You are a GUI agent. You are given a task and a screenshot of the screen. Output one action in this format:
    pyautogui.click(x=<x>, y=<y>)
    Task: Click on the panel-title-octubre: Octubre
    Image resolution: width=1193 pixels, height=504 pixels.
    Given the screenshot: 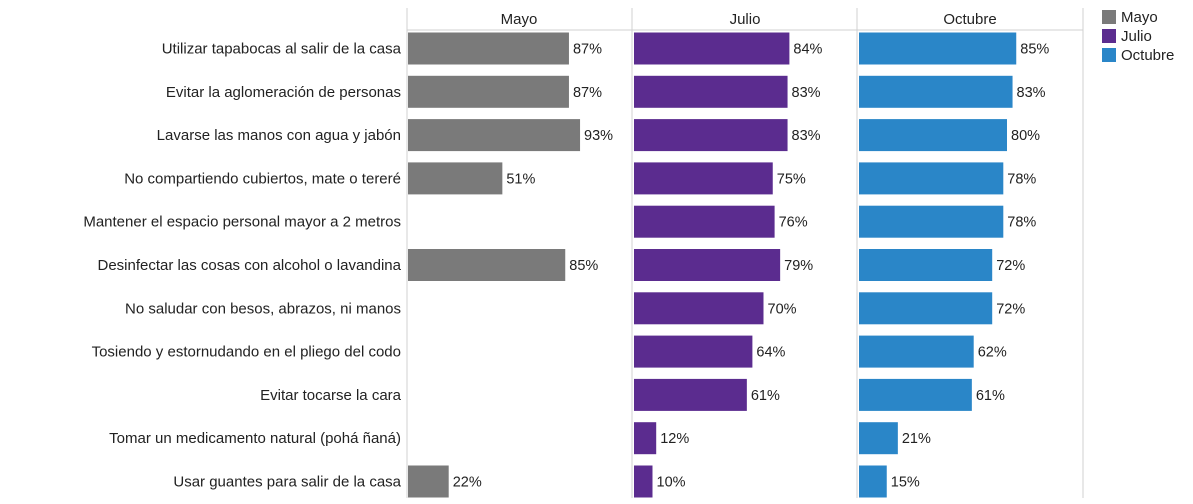 What is the action you would take?
    pyautogui.click(x=969, y=19)
    